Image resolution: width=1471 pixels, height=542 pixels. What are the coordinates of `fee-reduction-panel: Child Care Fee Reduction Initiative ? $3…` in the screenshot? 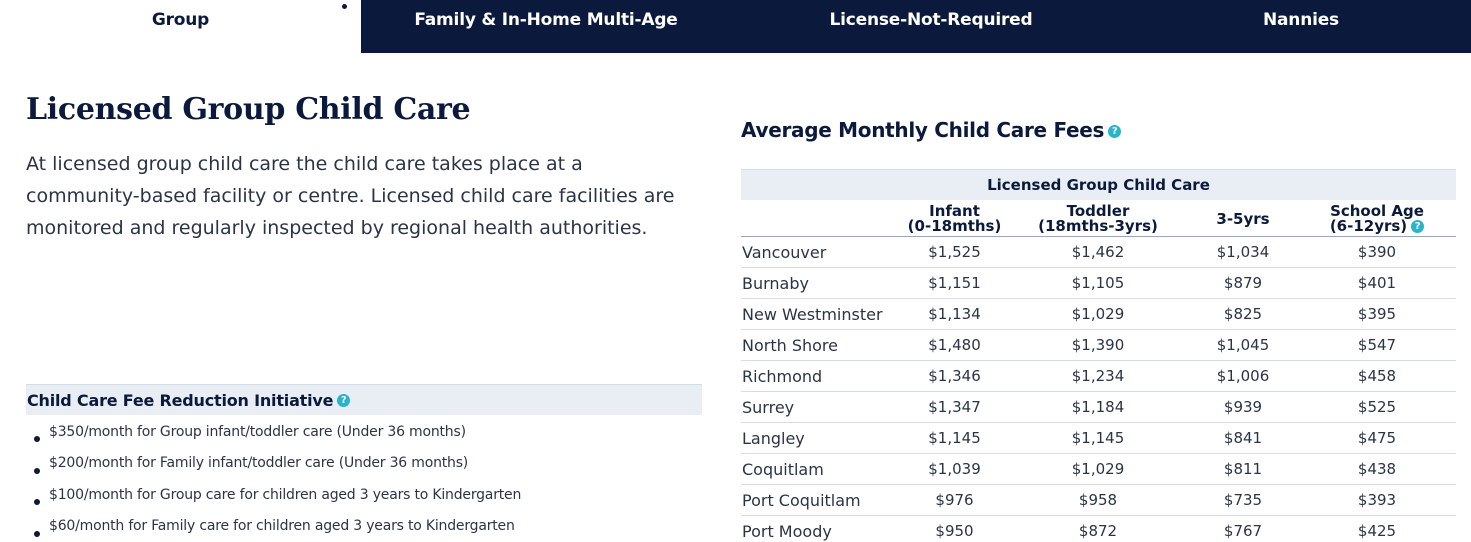 It's located at (364, 463).